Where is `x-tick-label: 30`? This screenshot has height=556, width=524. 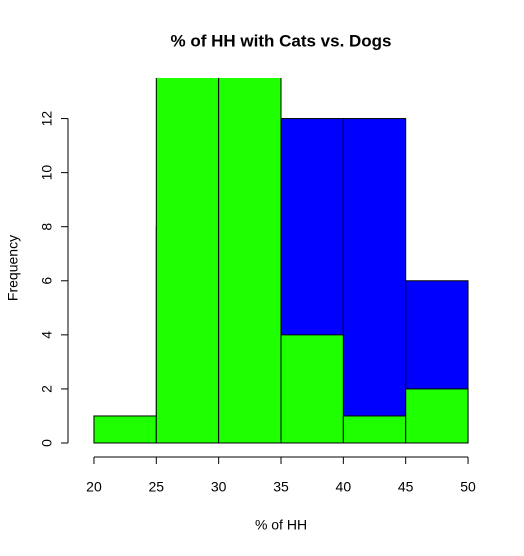
x-tick-label: 30 is located at coordinates (219, 487).